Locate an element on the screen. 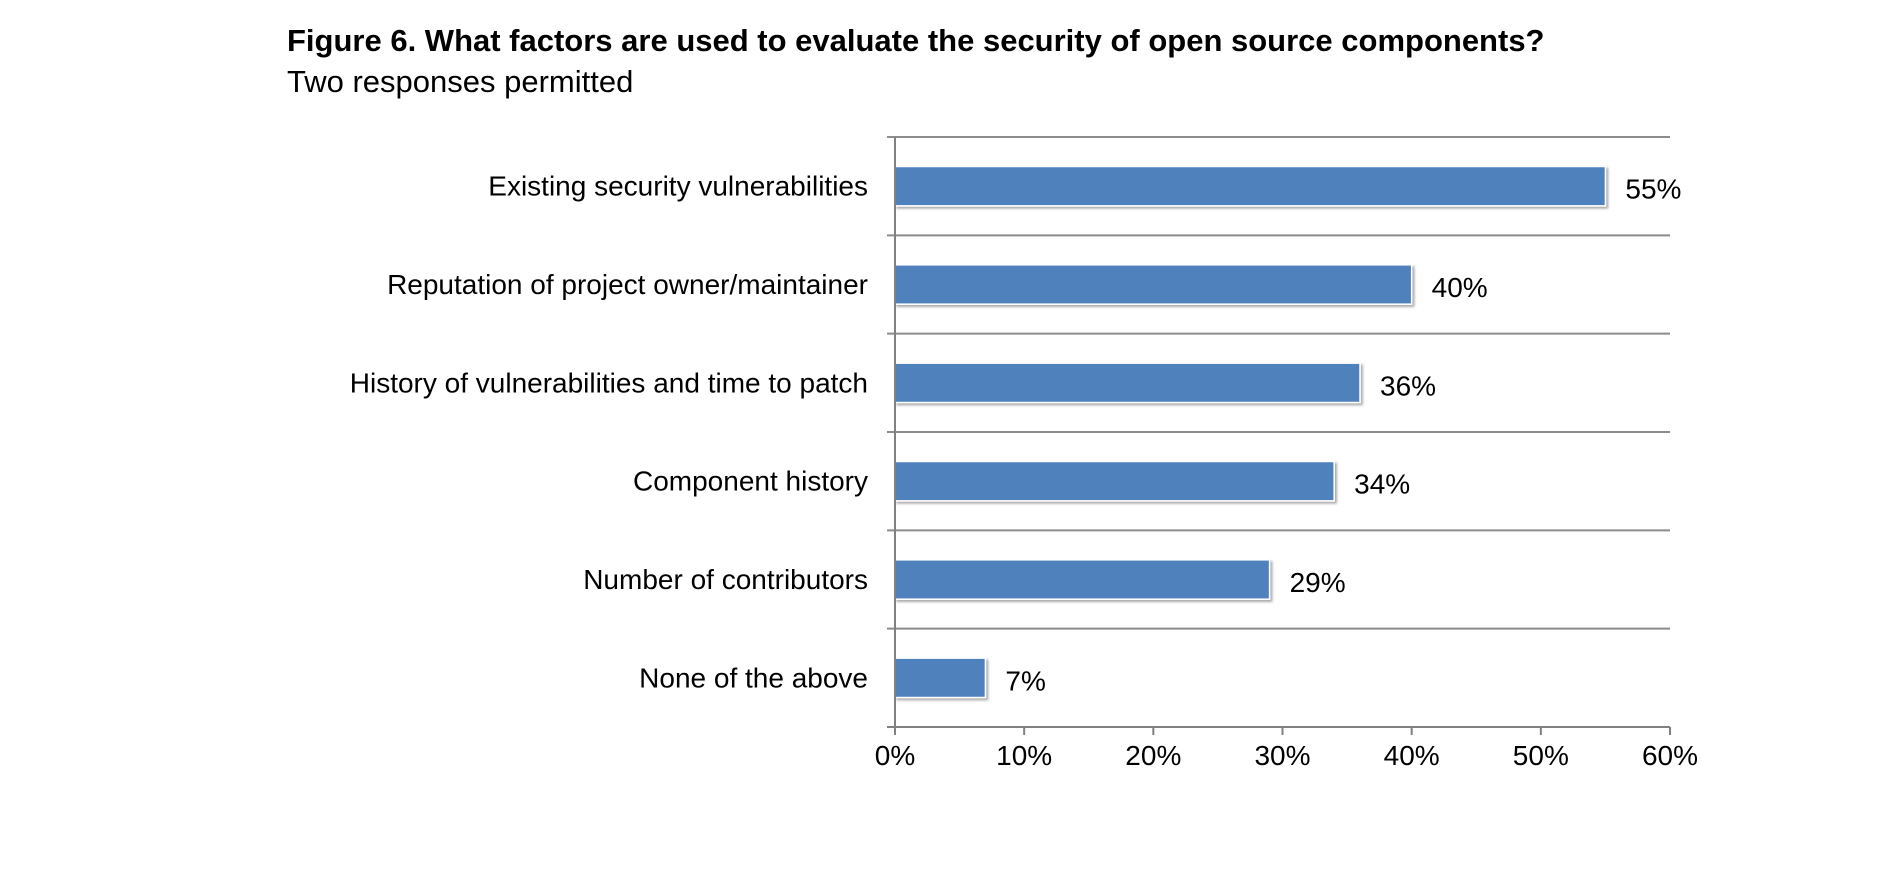 Image resolution: width=1900 pixels, height=892 pixels. data-label: 7% is located at coordinates (1025, 680).